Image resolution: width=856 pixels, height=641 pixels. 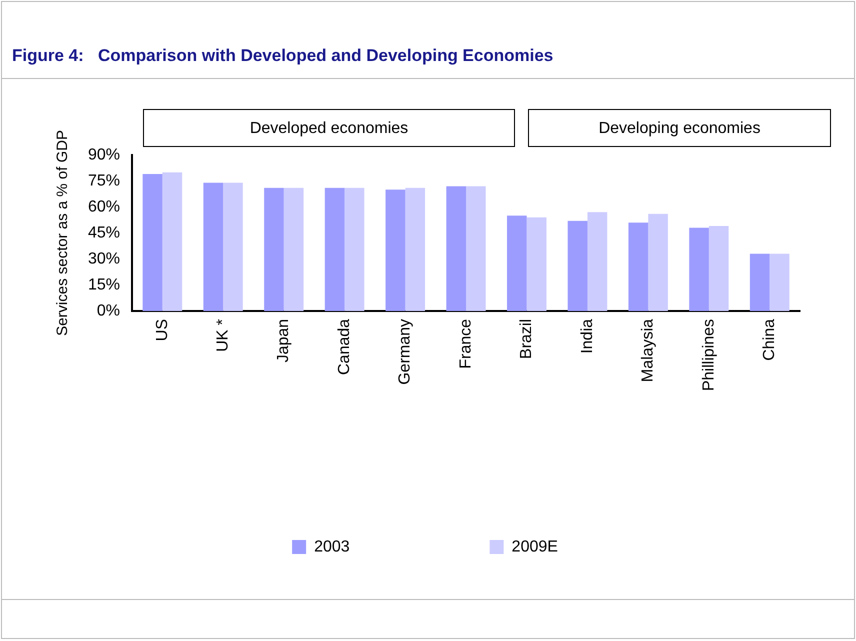 What do you see at coordinates (162, 330) in the screenshot?
I see `x-tick-label: US` at bounding box center [162, 330].